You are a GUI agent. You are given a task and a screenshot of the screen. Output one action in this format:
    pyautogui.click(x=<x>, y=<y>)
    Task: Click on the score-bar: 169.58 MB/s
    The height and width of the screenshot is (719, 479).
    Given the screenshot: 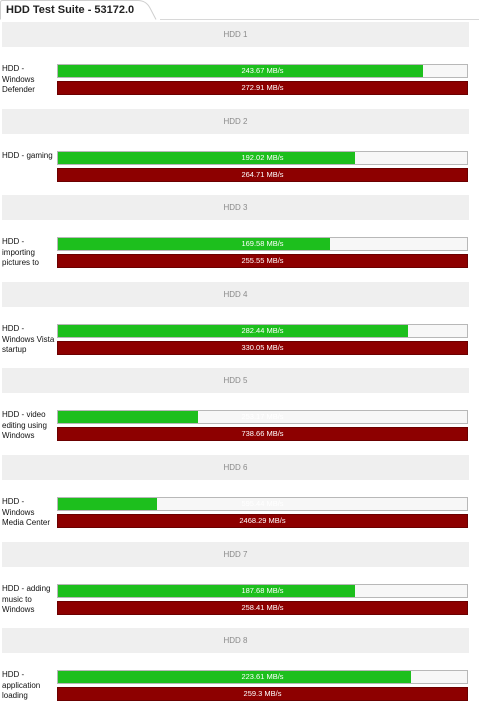 What is the action you would take?
    pyautogui.click(x=262, y=244)
    